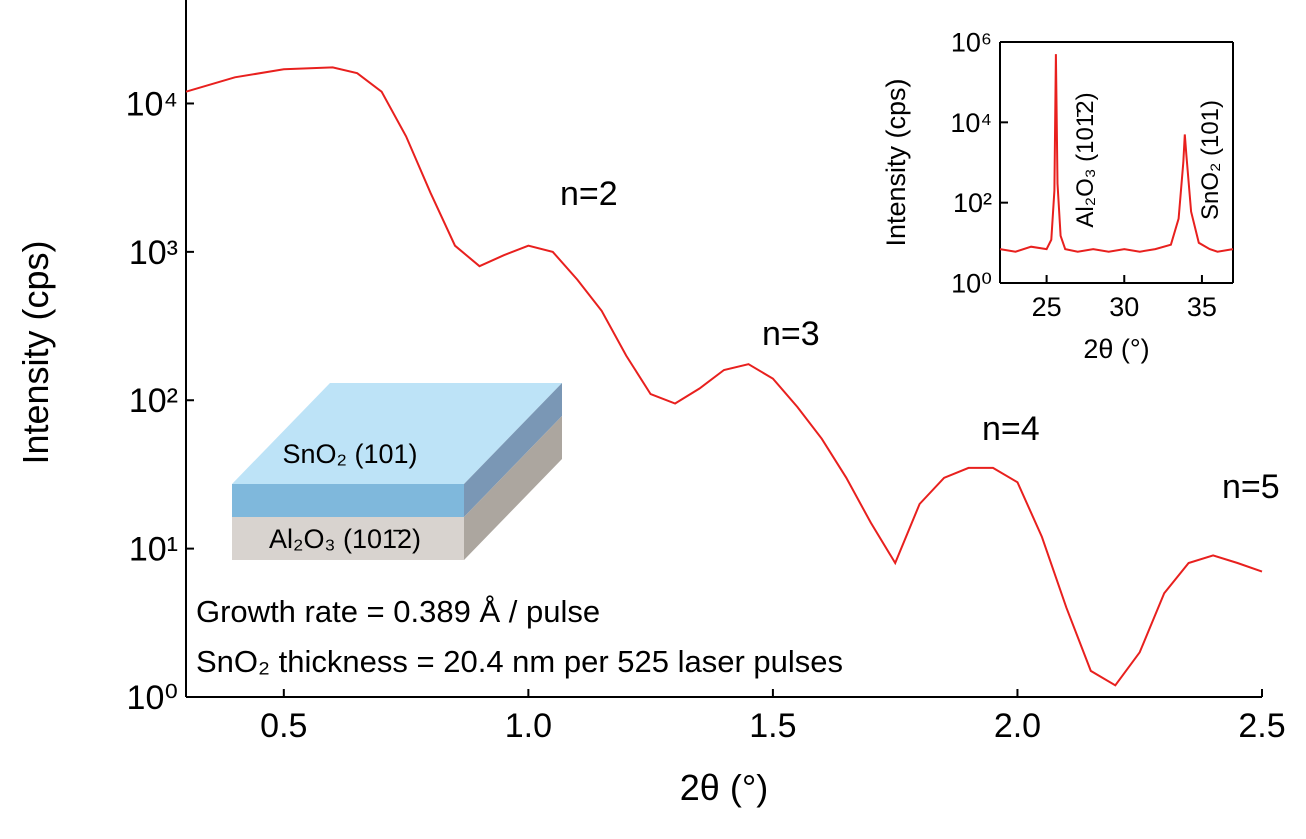  I want to click on x-tick-label: 2.0, so click(1017, 726).